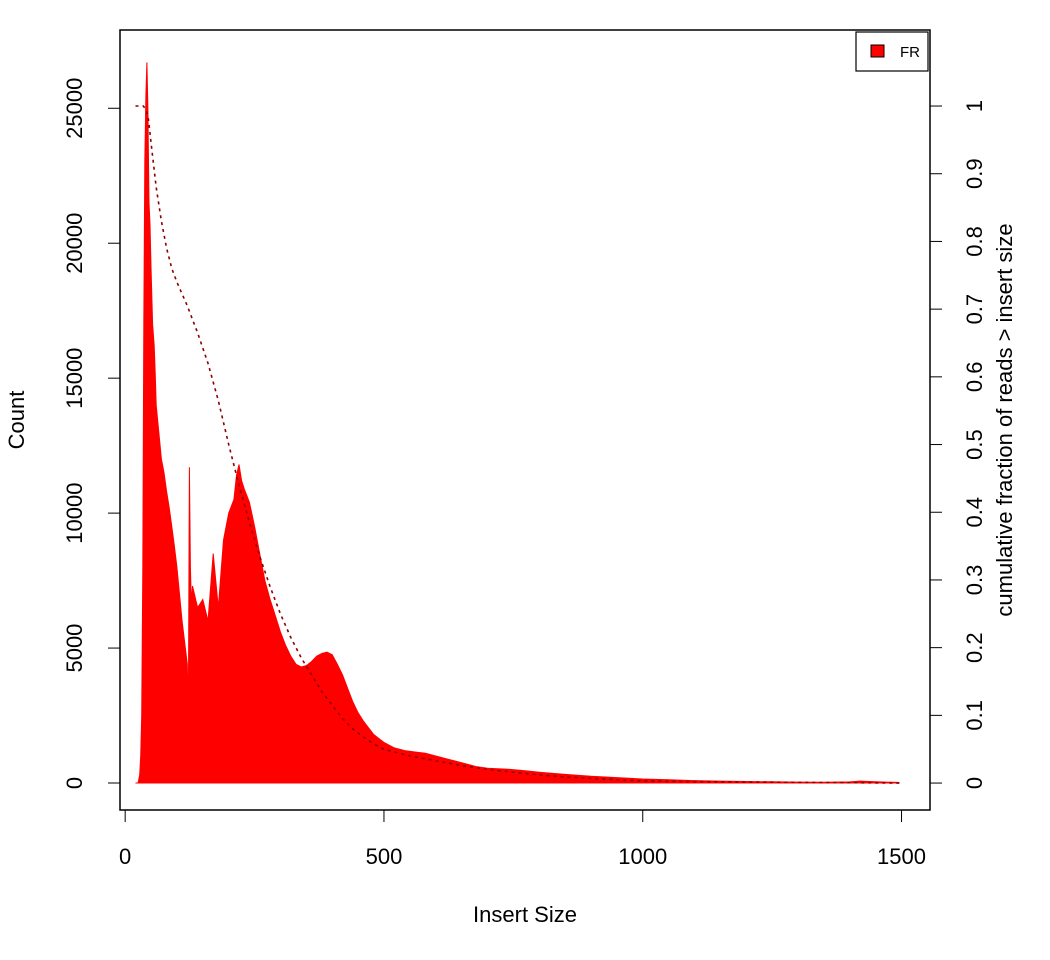 Image resolution: width=1050 pixels, height=960 pixels. Describe the element at coordinates (74, 513) in the screenshot. I see `y-tick-label: 10000` at that location.